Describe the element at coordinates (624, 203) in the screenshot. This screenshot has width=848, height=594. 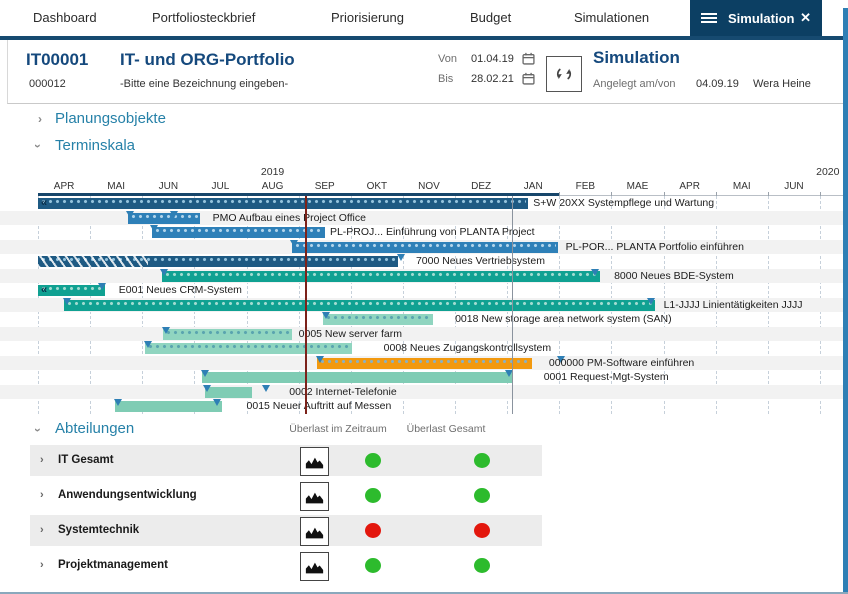
I see `gantt-task-label: S+W 20XX Systempflege und Wartung` at that location.